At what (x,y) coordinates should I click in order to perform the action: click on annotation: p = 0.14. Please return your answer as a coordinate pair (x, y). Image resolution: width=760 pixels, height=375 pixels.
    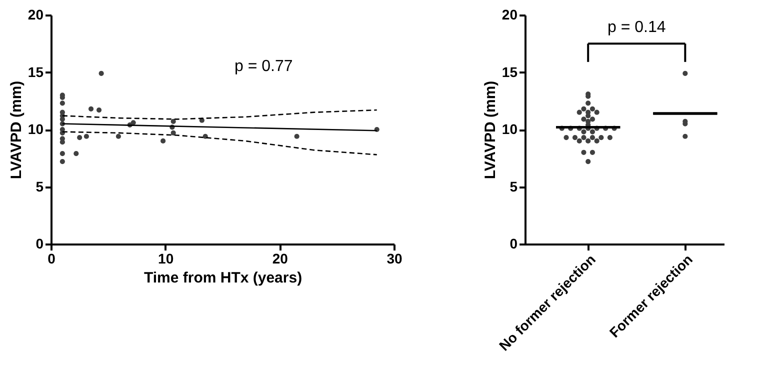
    Looking at the image, I should click on (636, 27).